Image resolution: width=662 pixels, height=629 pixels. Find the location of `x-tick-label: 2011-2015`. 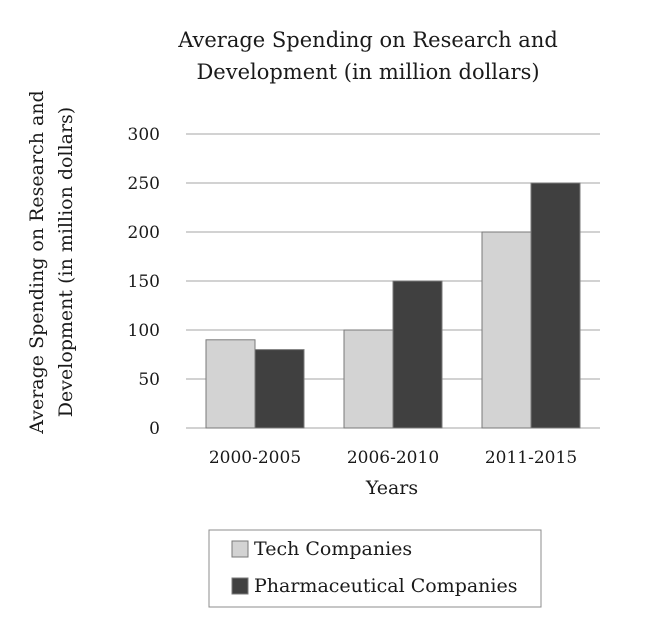

x-tick-label: 2011-2015 is located at coordinates (531, 458).